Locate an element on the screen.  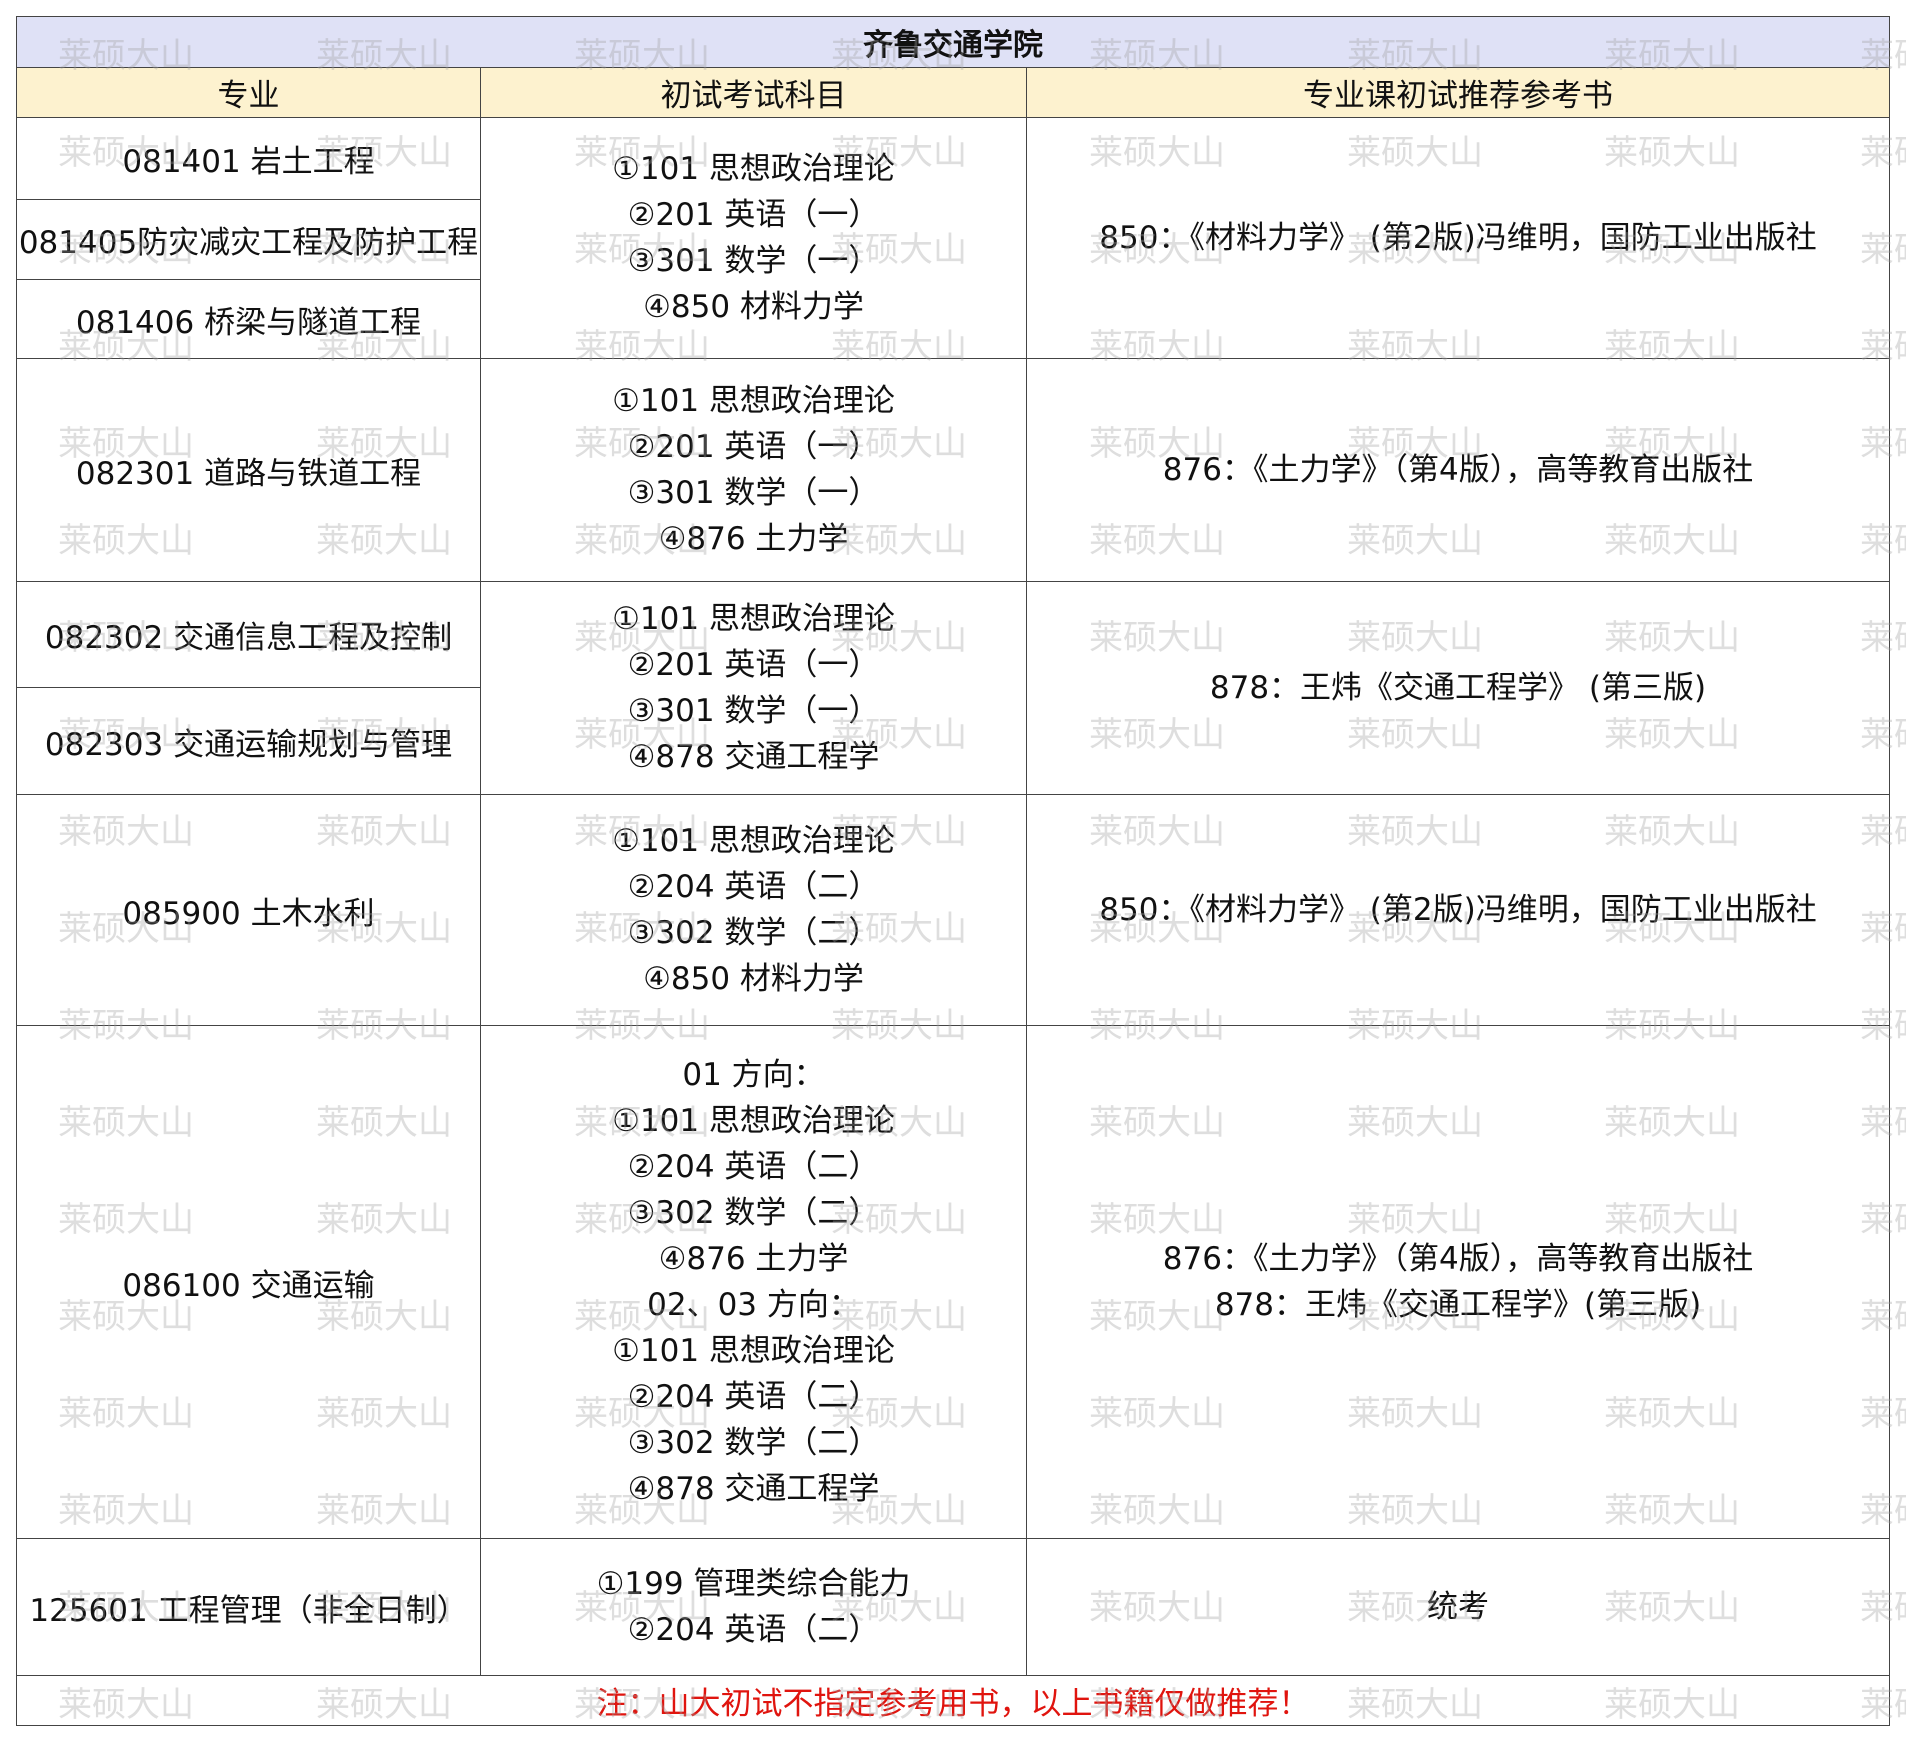
note: 注：山大初试不指定参考用书，以上书籍仅做推荐！ is located at coordinates (953, 1700).